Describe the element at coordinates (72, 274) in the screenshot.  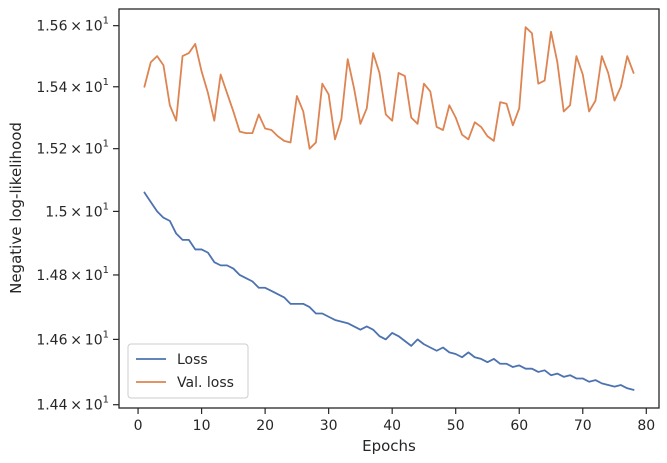
I see `y-tick-label: 1.48 × 10¹` at that location.